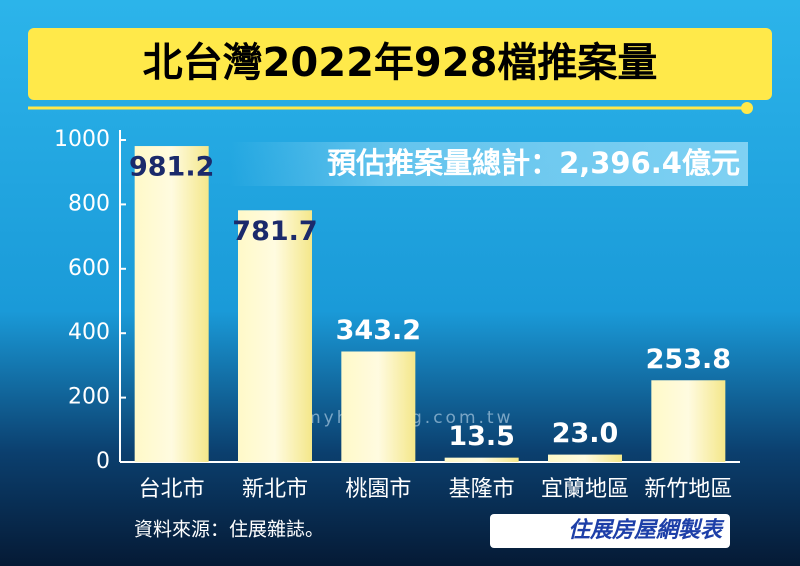 This screenshot has height=566, width=800. I want to click on title-box, so click(400, 64).